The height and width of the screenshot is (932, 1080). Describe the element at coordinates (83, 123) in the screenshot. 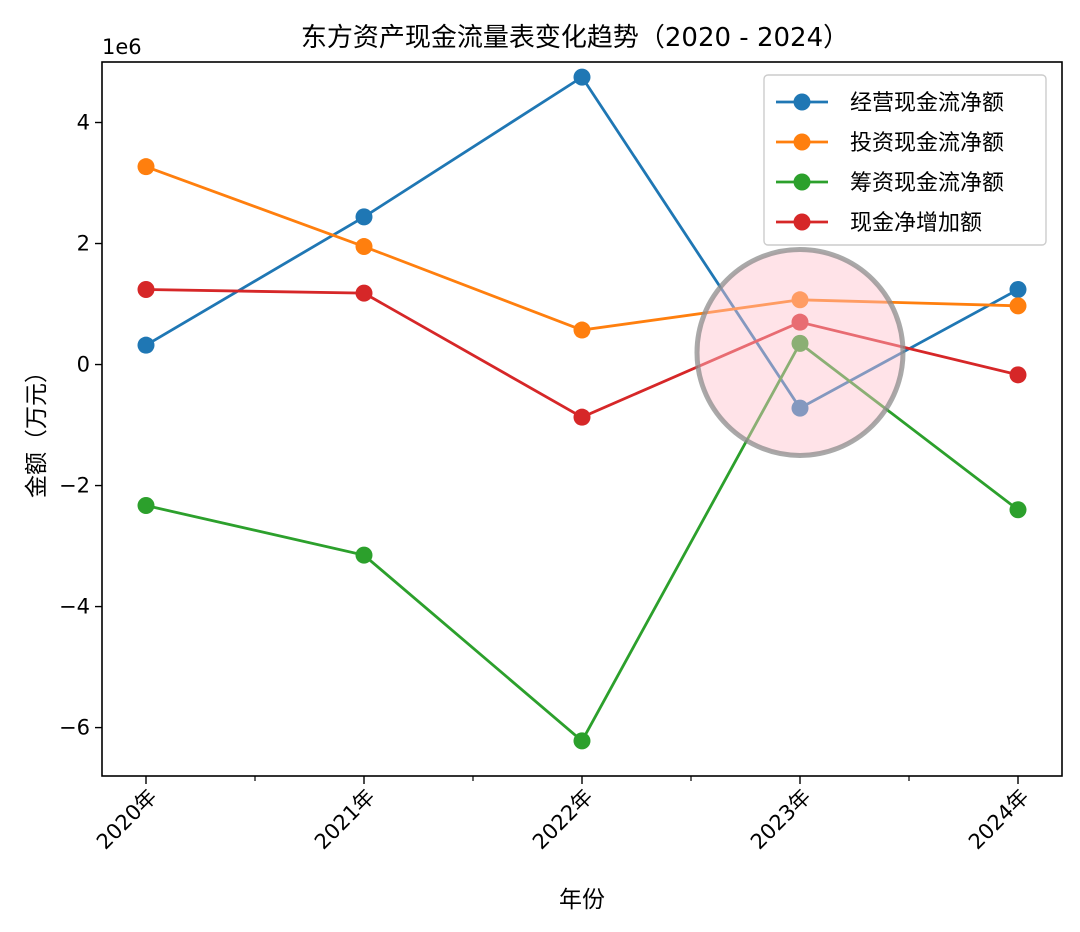

I see `y-tick-label: 4` at that location.